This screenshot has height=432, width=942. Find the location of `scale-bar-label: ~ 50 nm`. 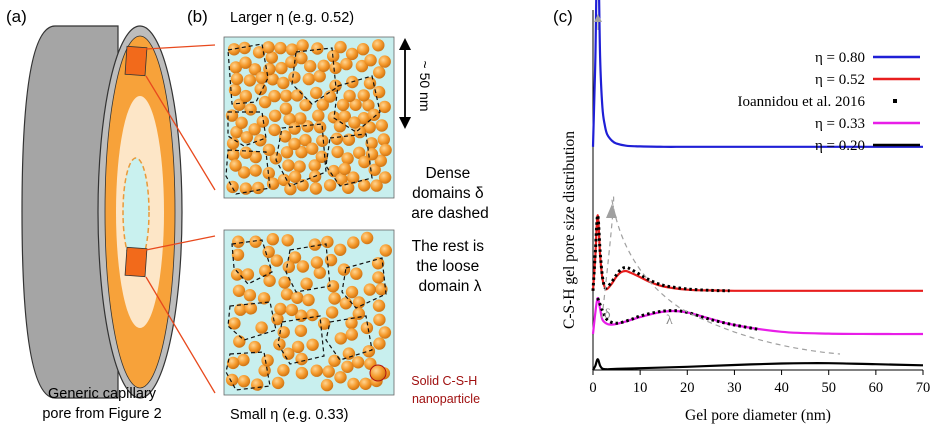

scale-bar-label: ~ 50 nm is located at coordinates (425, 86).